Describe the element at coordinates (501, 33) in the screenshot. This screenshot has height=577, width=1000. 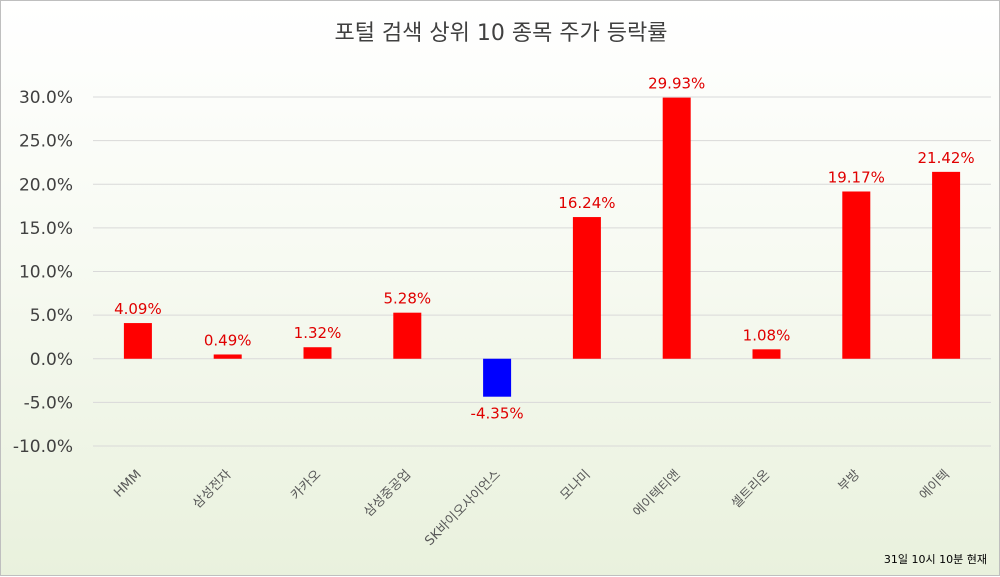
I see `chart-title: 포털 검색 상위 10 종목 주가 등락률` at that location.